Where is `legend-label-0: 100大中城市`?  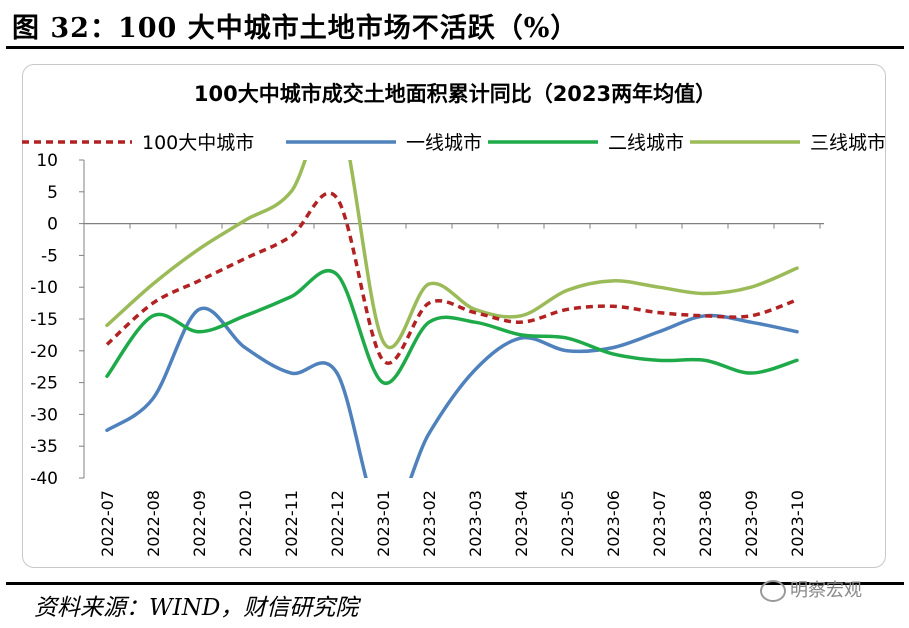
legend-label-0: 100大中城市 is located at coordinates (198, 143).